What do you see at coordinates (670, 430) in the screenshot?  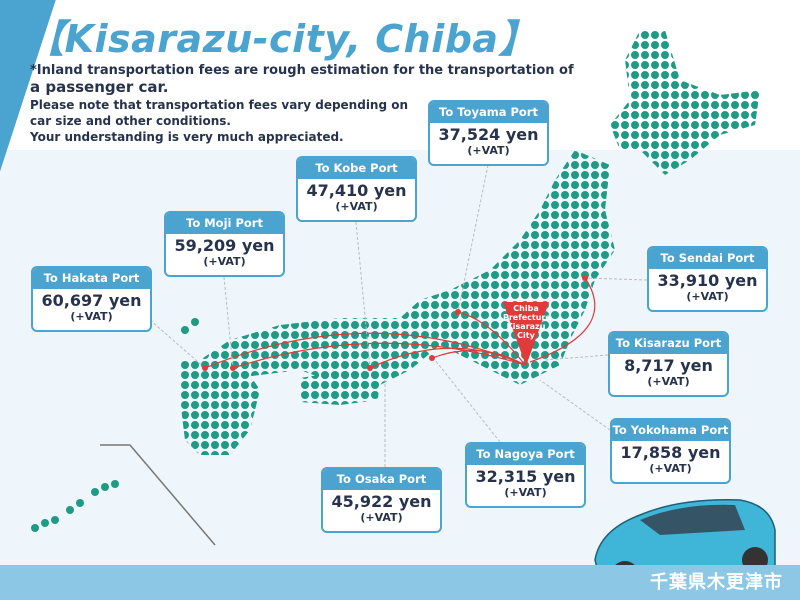 I see `port-name: To Yokohama Port` at bounding box center [670, 430].